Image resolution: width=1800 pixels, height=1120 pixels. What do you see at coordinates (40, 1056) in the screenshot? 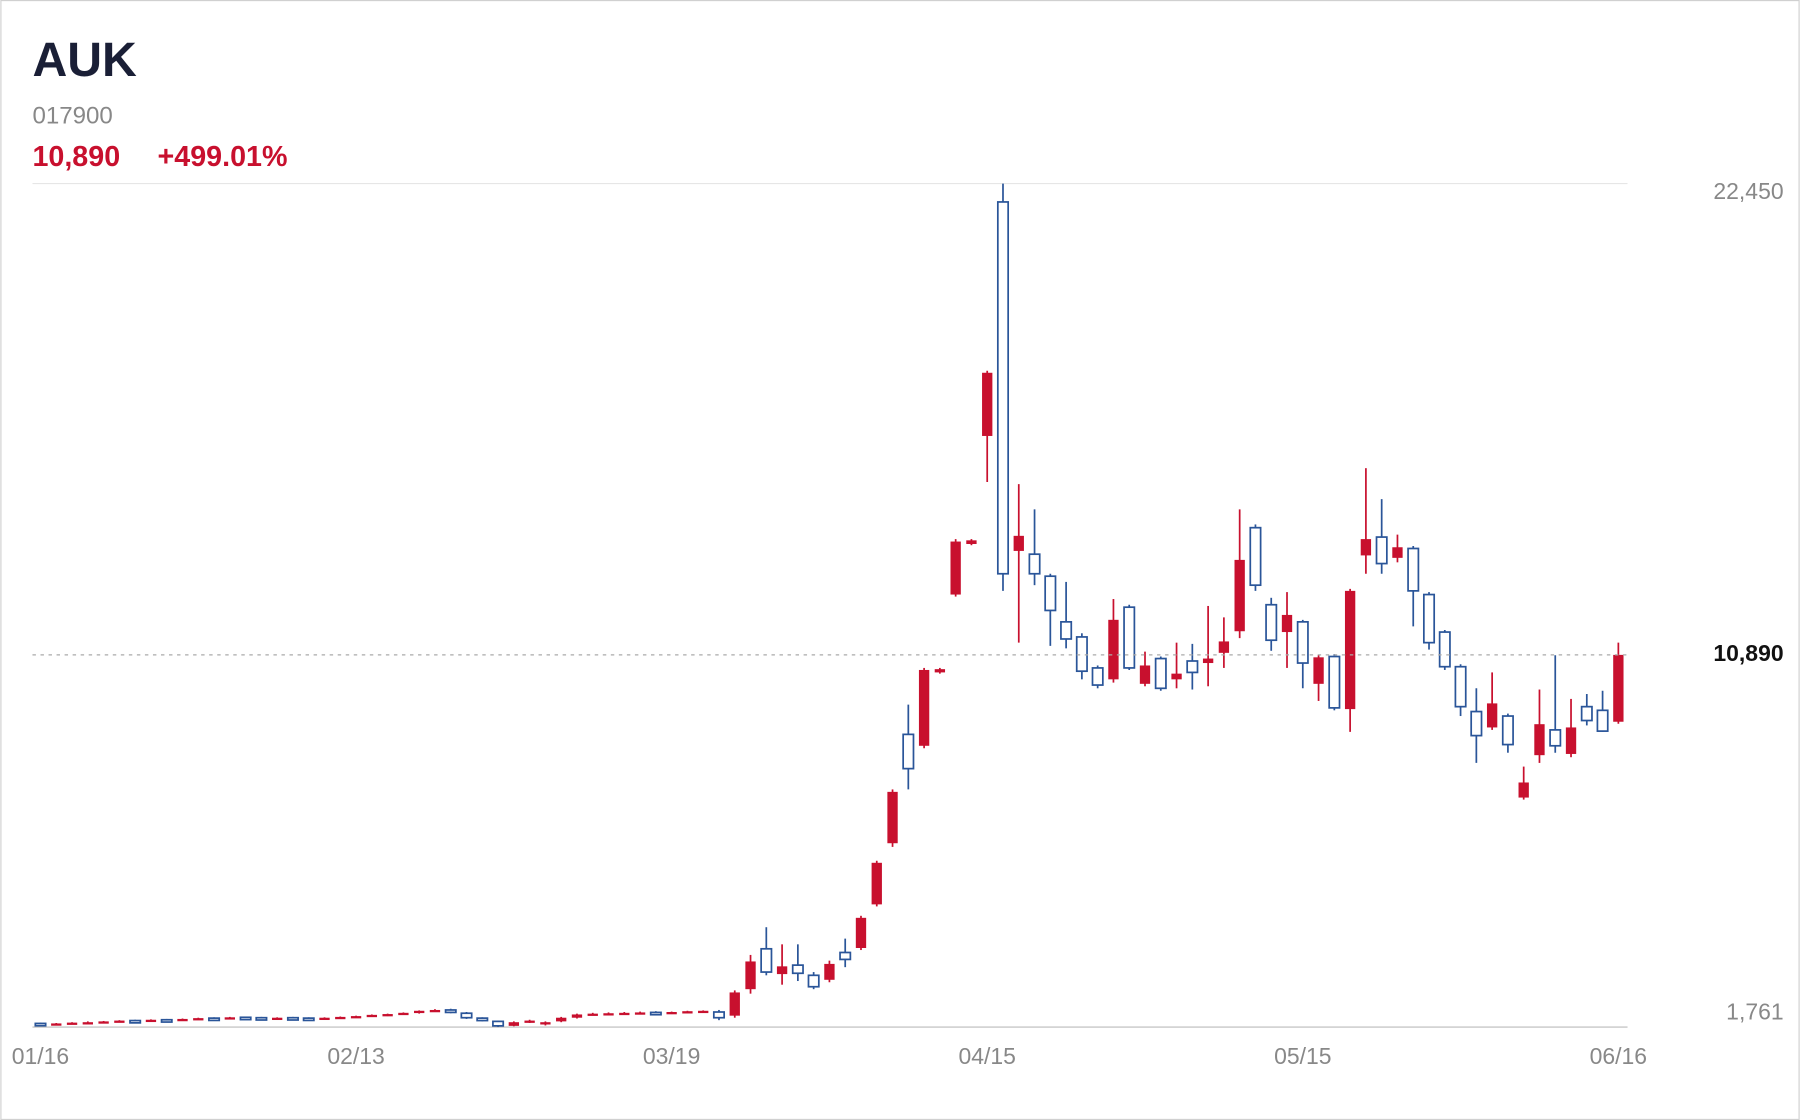
I see `x-tick-label: 01/16` at bounding box center [40, 1056].